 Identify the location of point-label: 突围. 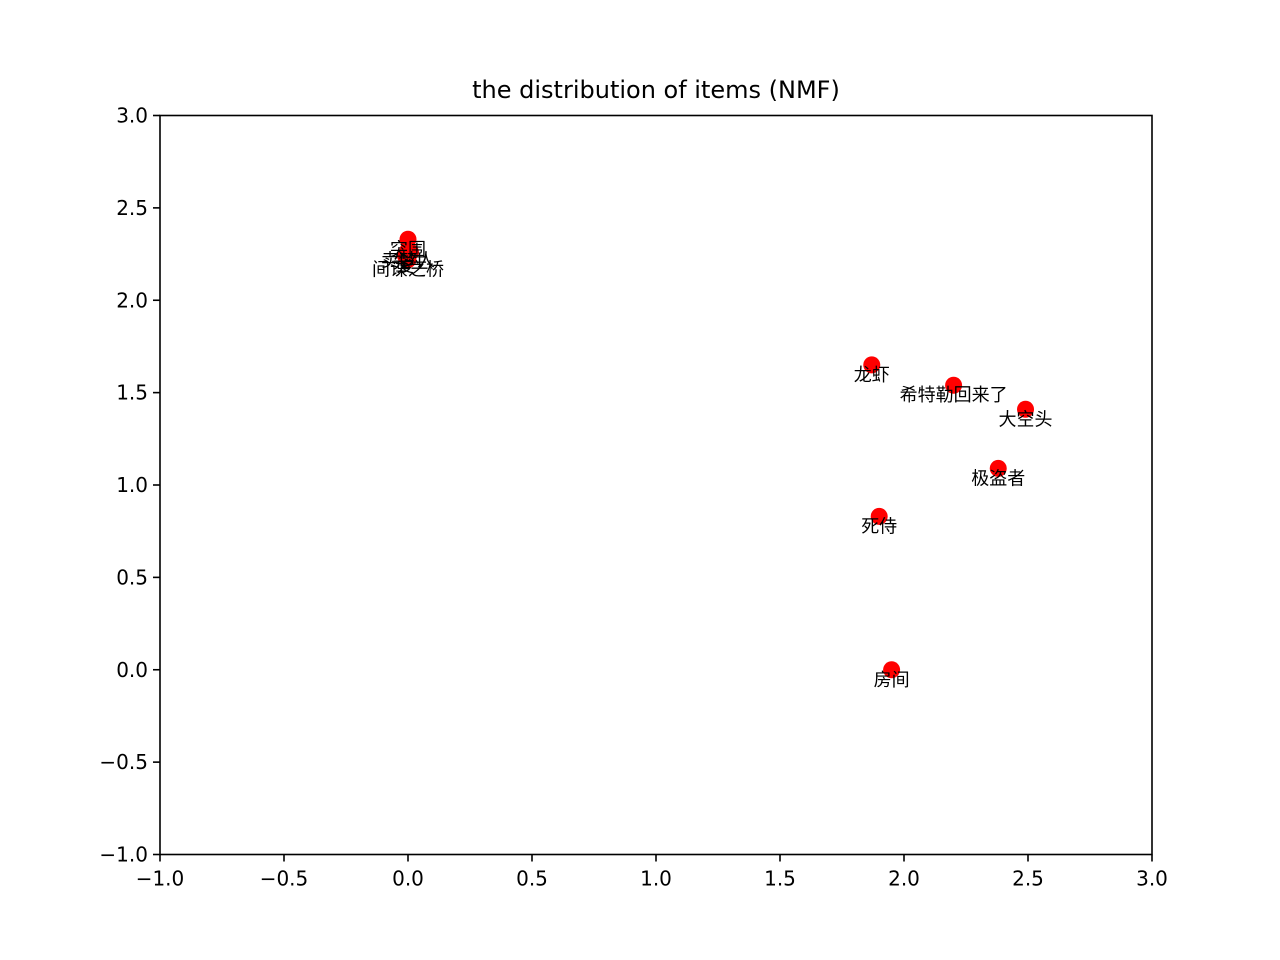
(408, 249).